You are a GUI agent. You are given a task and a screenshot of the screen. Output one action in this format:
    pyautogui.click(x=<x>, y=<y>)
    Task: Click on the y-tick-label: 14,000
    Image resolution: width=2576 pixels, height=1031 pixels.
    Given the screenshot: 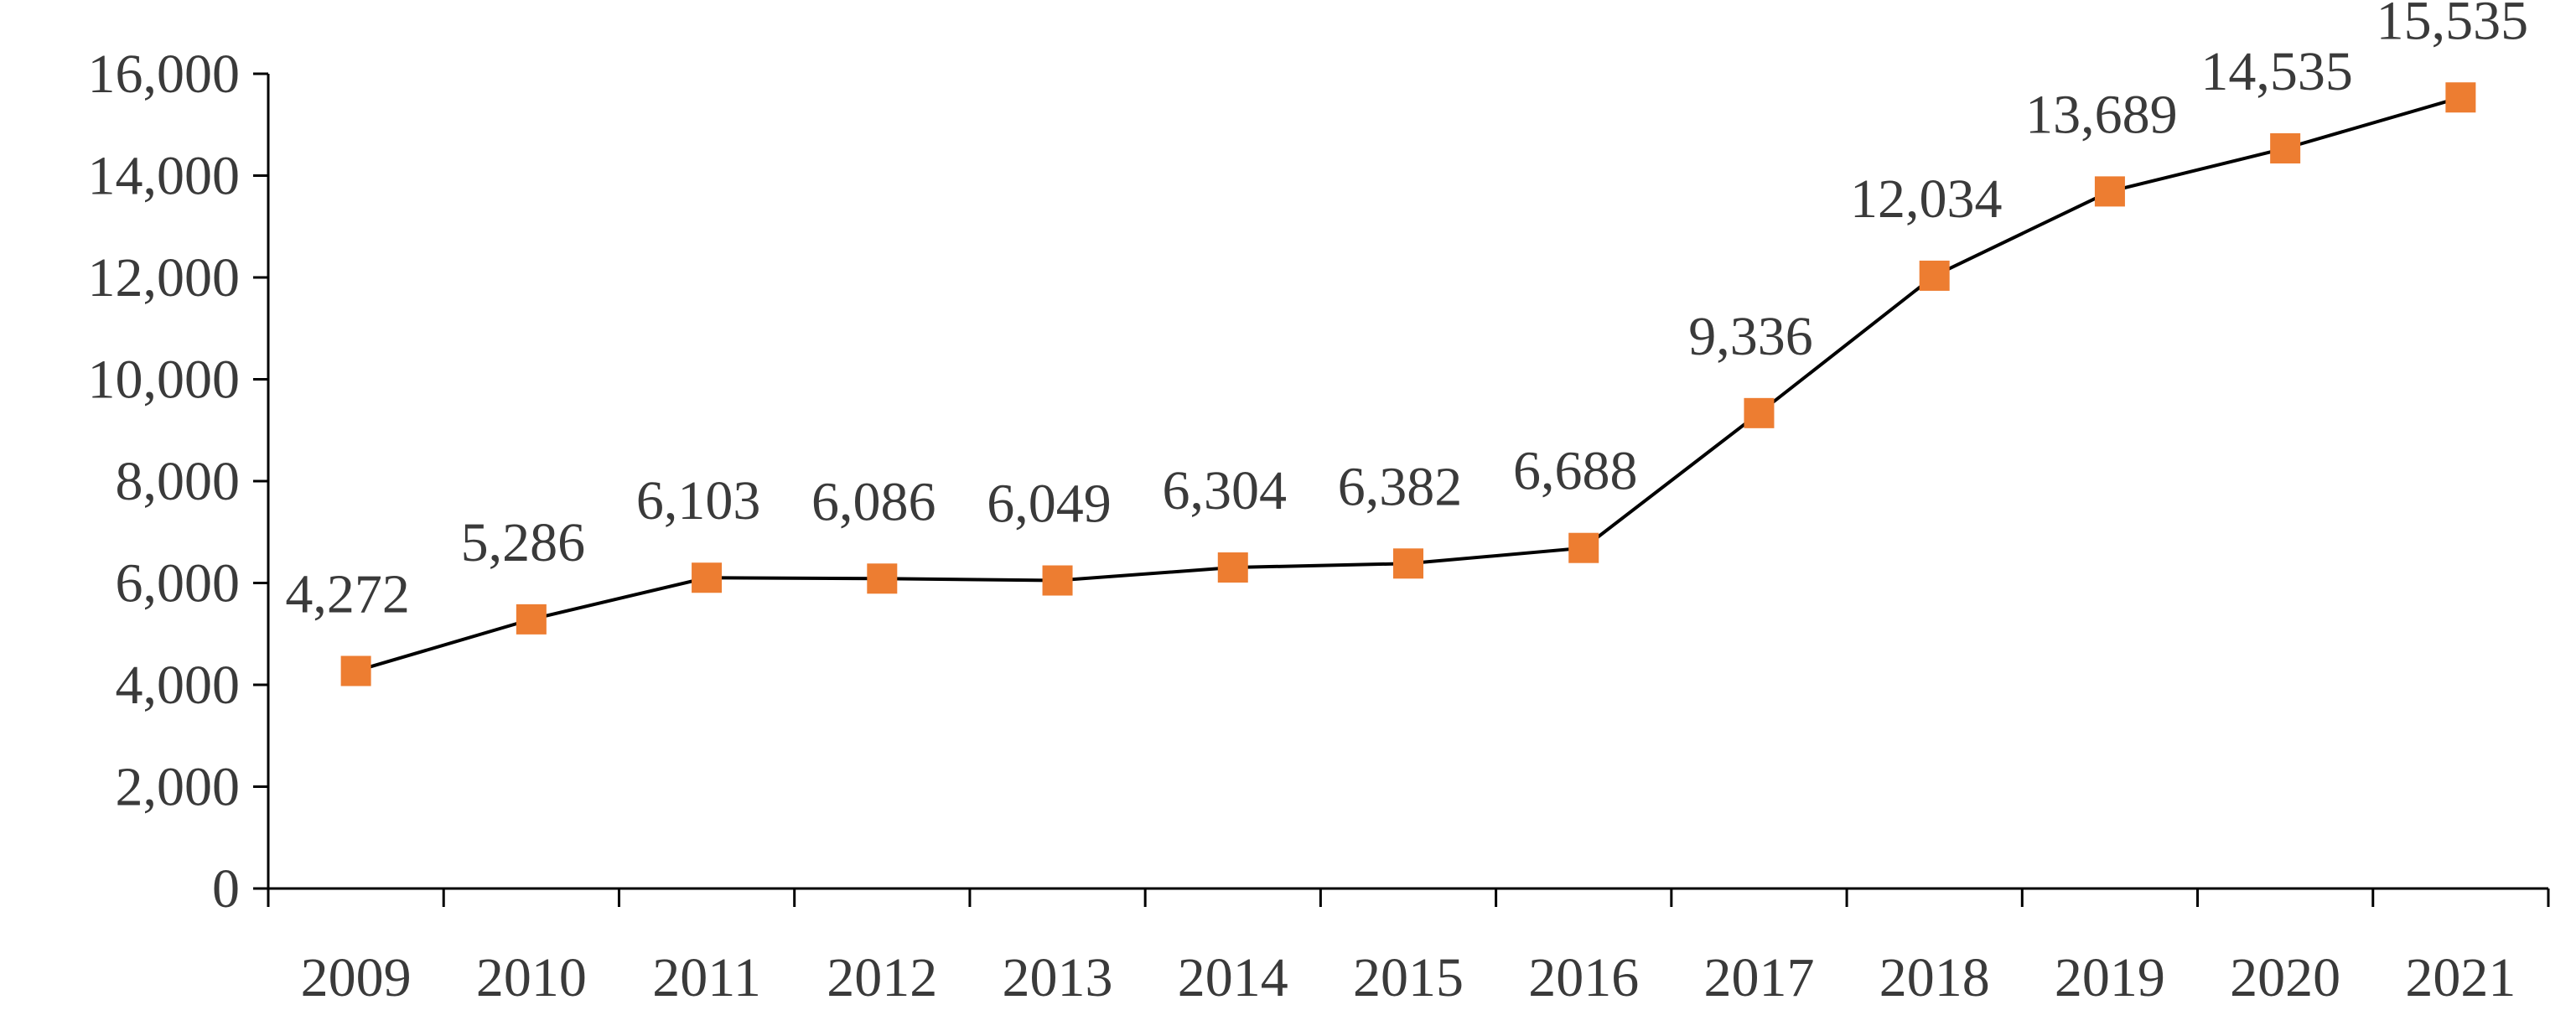 What is the action you would take?
    pyautogui.click(x=164, y=176)
    